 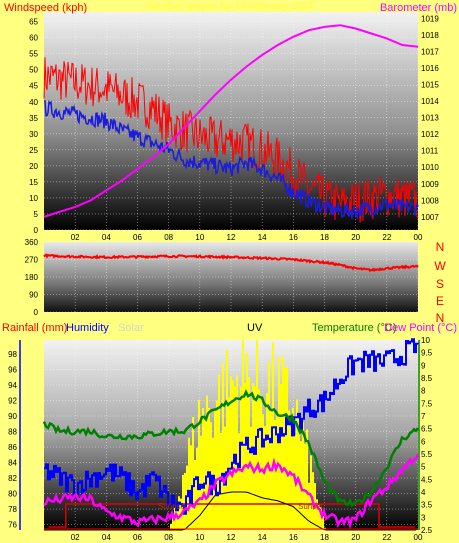 I want to click on dew-point-series-line, so click(x=231, y=491).